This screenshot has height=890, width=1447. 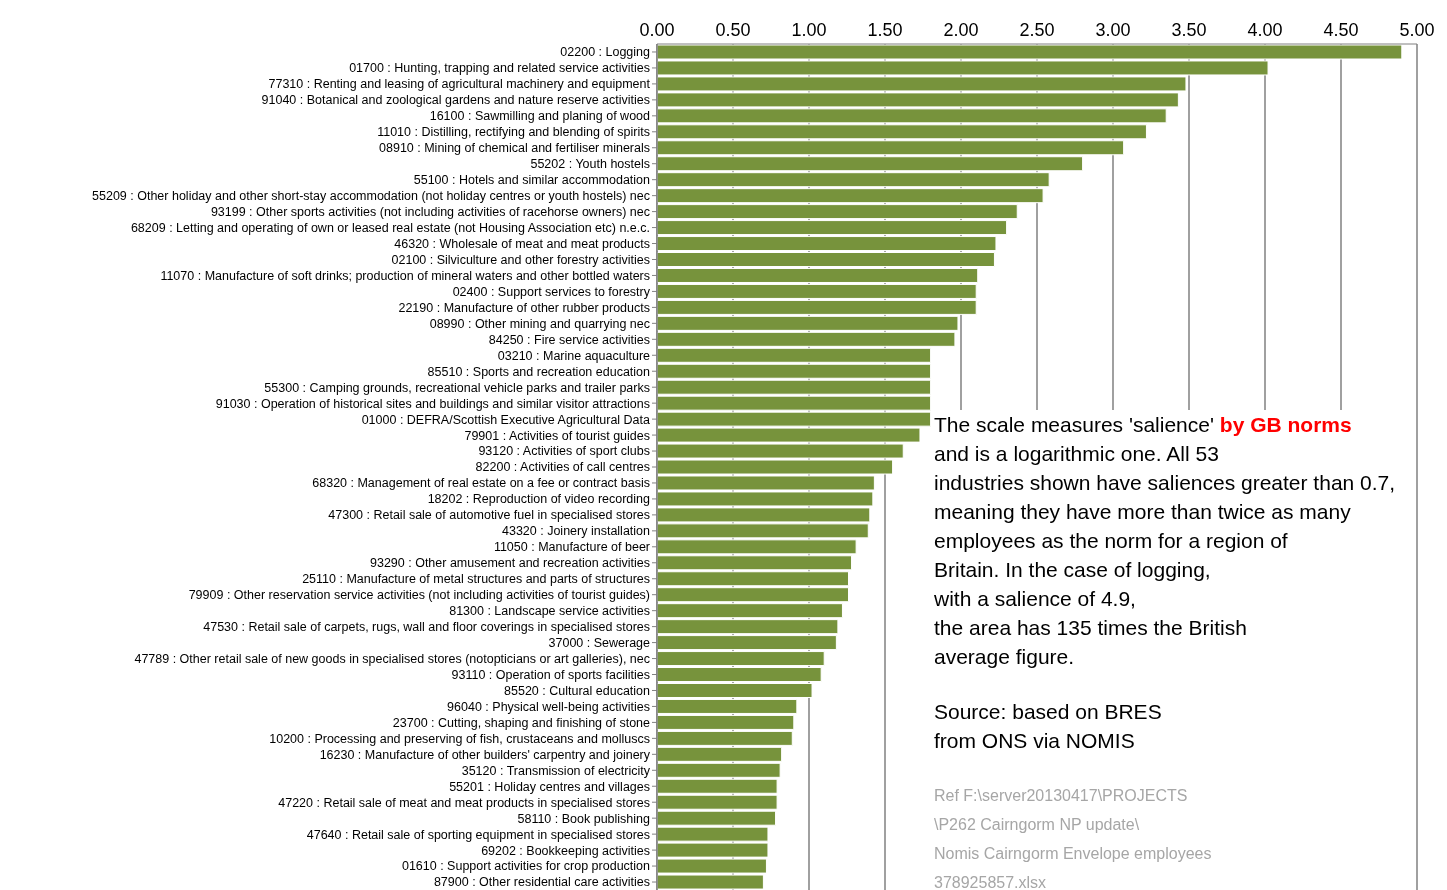 What do you see at coordinates (539, 499) in the screenshot?
I see `y-tick-label: 18202 : Reproduction of video recording` at bounding box center [539, 499].